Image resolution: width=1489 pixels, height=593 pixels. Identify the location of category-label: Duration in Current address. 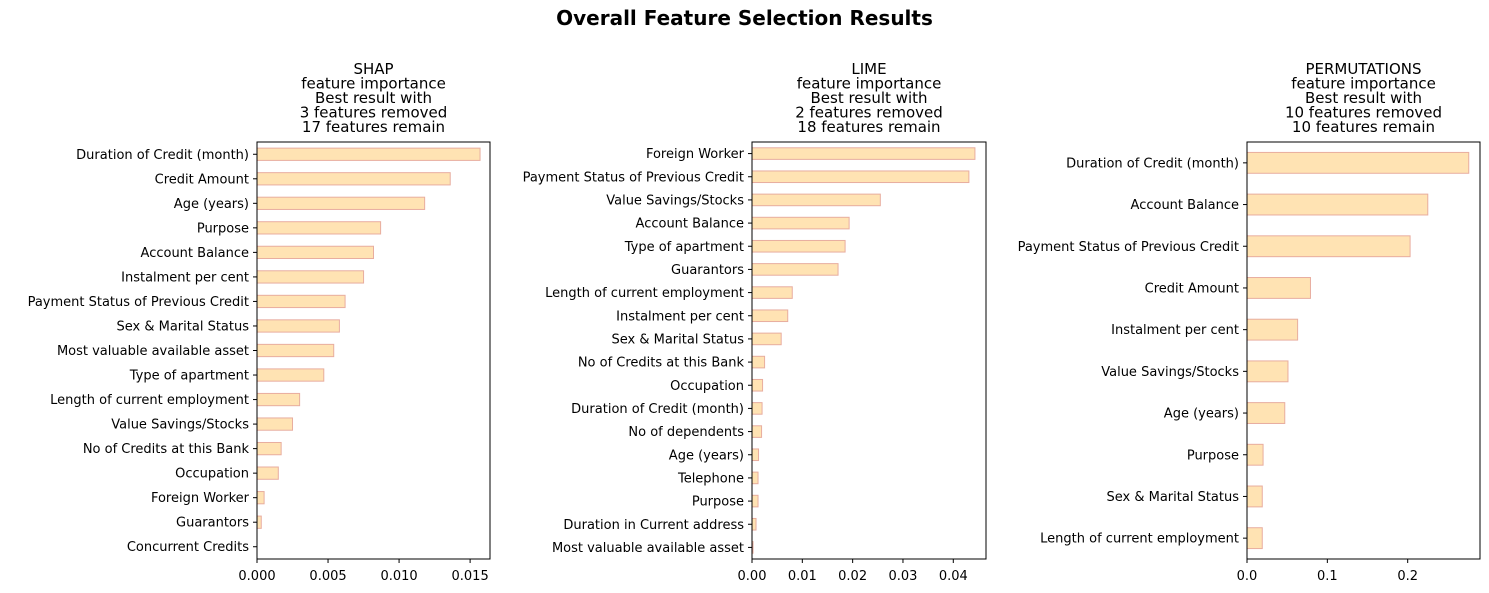
(653, 525).